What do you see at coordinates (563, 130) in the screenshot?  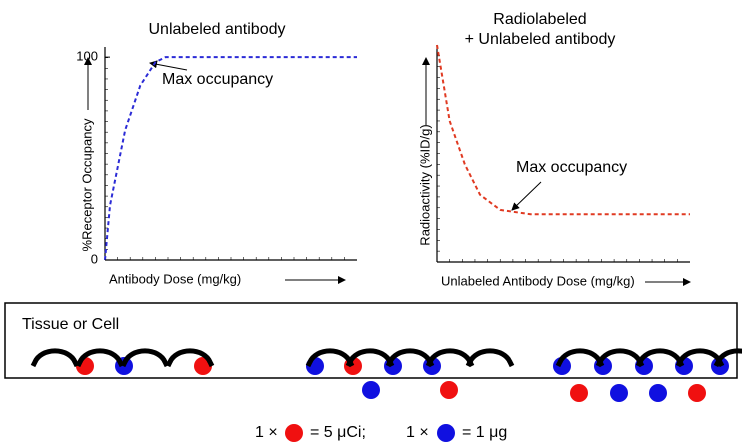 I see `data-line` at bounding box center [563, 130].